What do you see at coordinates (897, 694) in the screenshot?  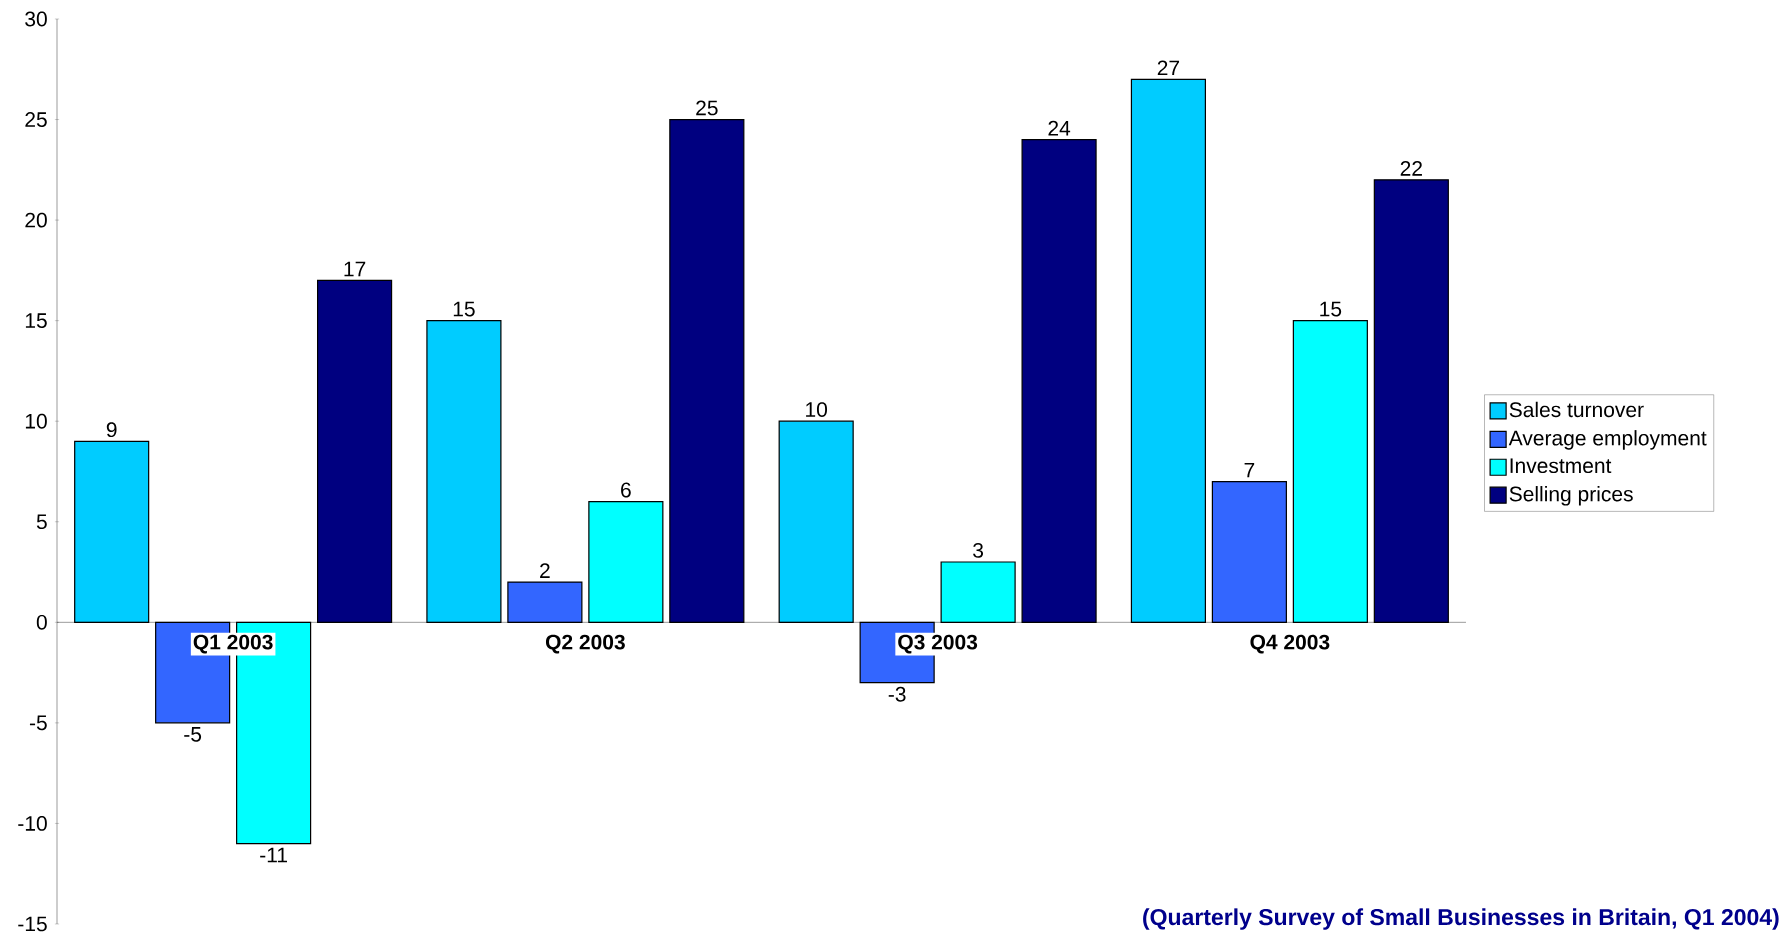 I see `data-label: -3` at bounding box center [897, 694].